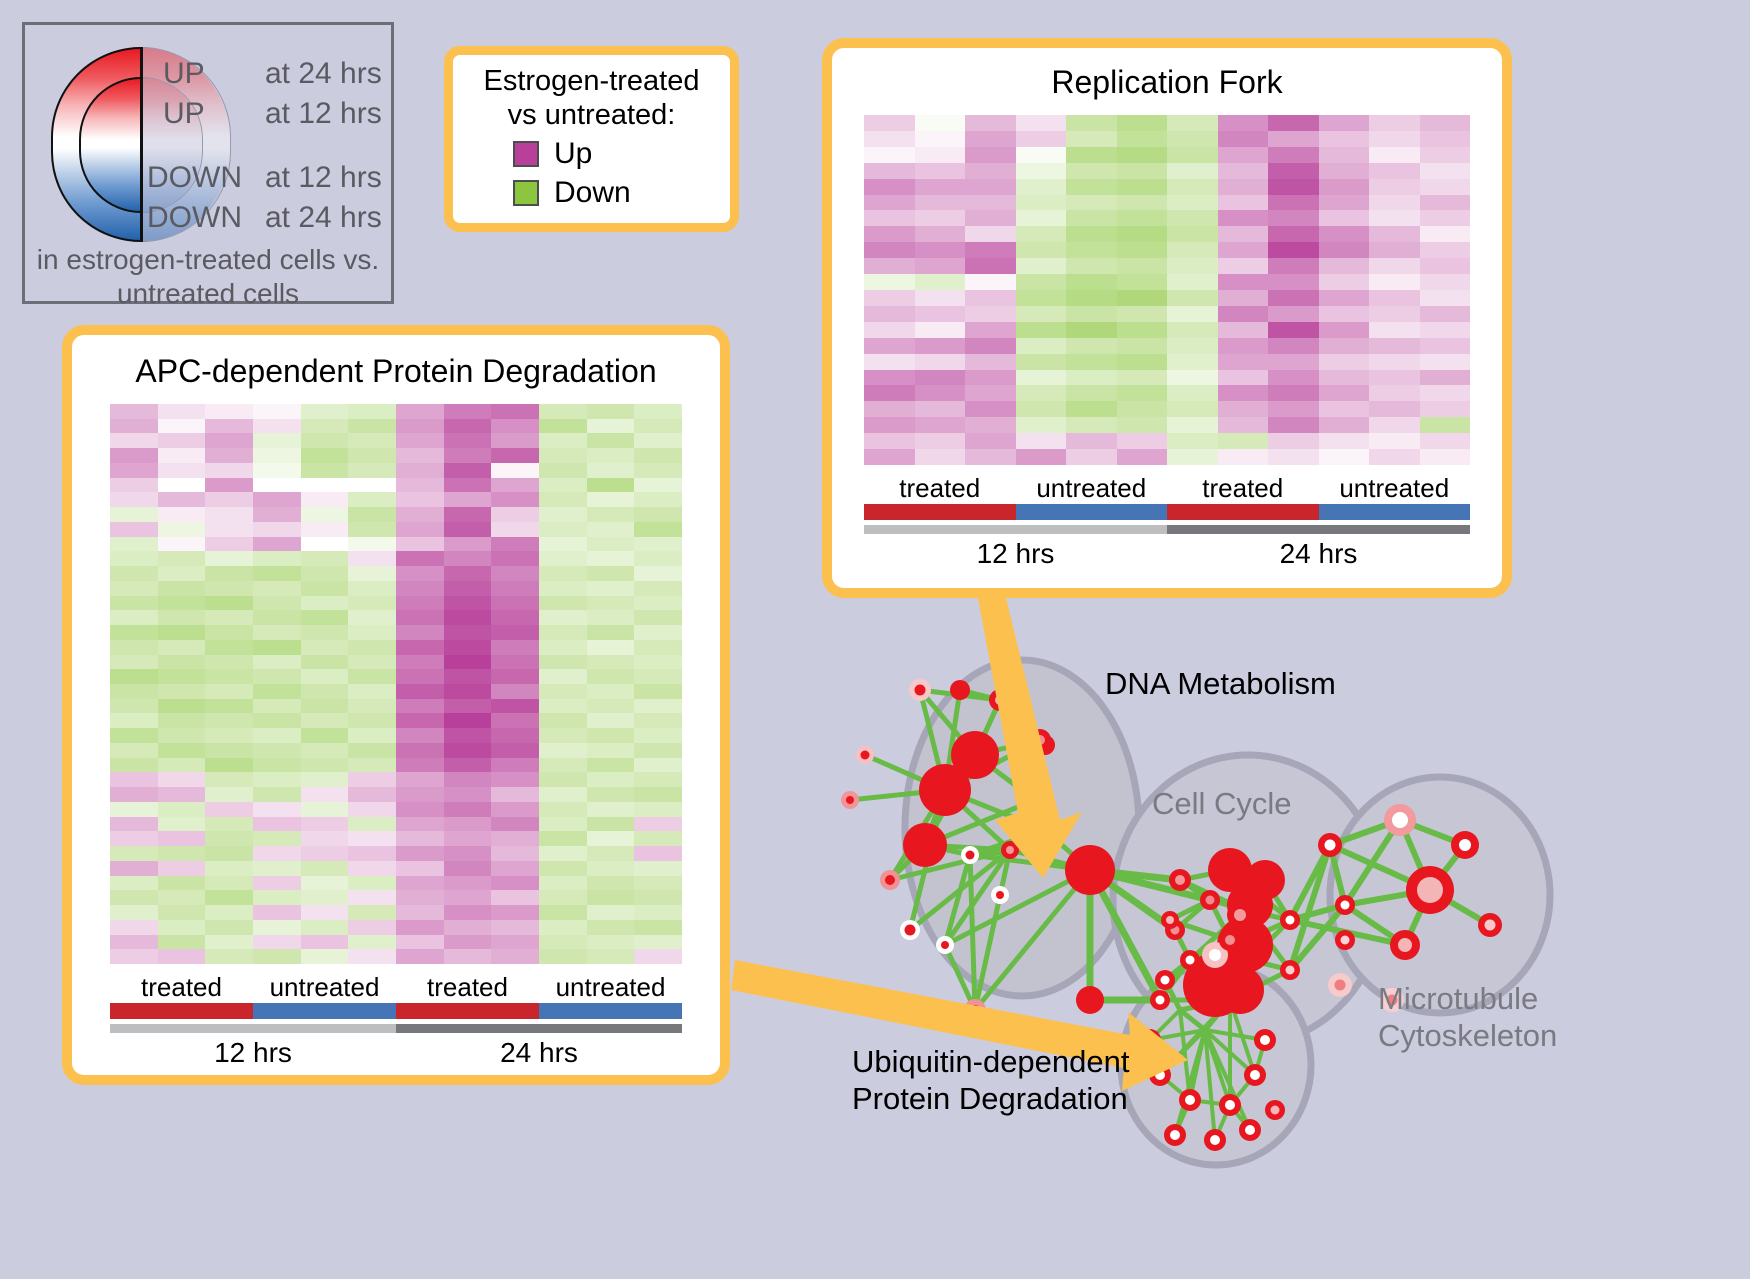  Describe the element at coordinates (323, 73) in the screenshot. I see `legend-value-up-24: at 24 hrs` at that location.